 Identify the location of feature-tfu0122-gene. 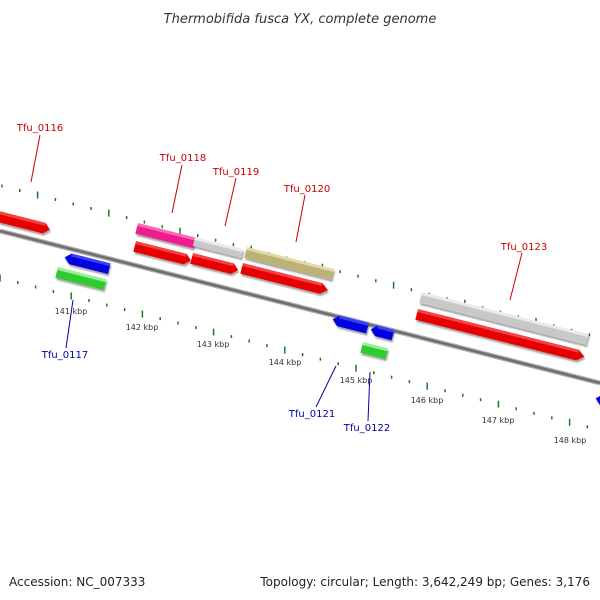
(374, 351).